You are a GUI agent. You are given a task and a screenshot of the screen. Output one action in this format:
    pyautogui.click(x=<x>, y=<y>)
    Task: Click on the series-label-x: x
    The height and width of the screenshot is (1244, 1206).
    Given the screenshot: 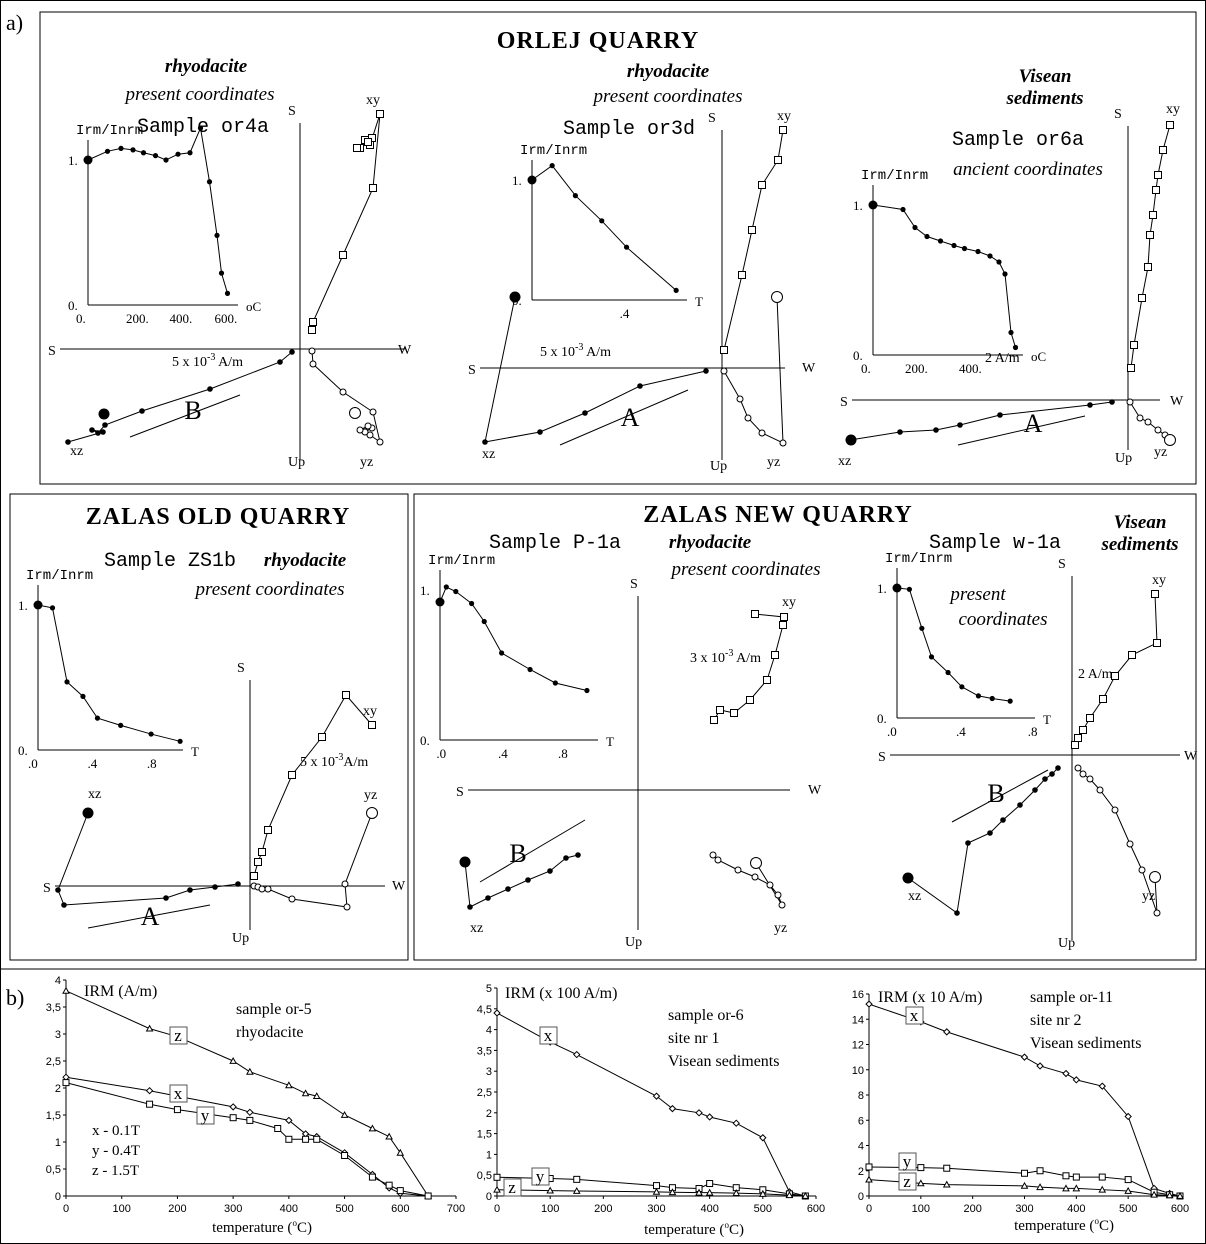 What is the action you would take?
    pyautogui.click(x=178, y=1093)
    